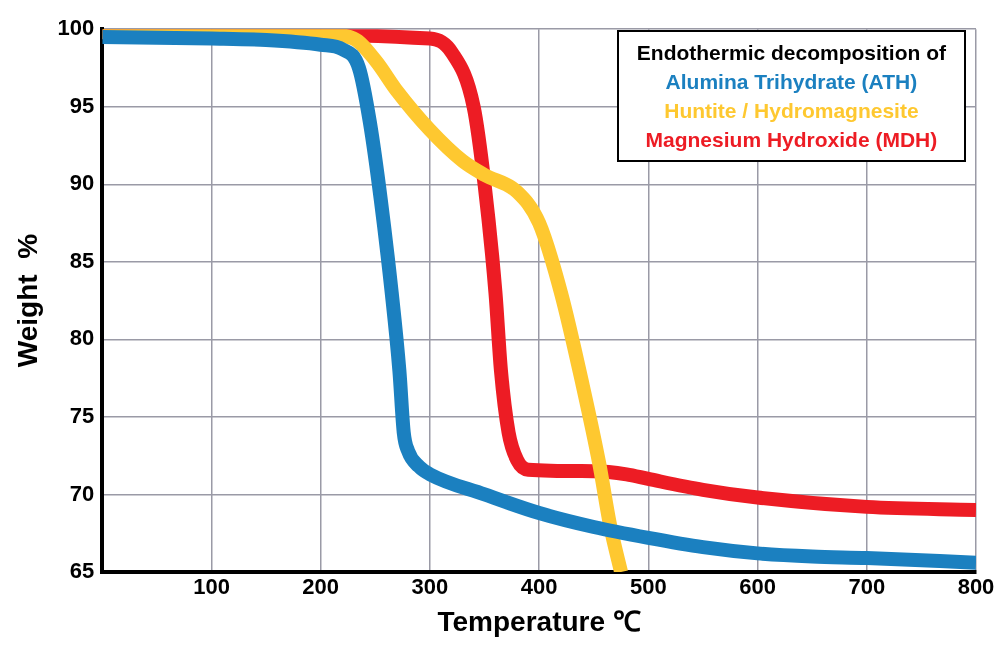 This screenshot has width=1007, height=653. Describe the element at coordinates (82, 493) in the screenshot. I see `y-tick-label: 70` at that location.